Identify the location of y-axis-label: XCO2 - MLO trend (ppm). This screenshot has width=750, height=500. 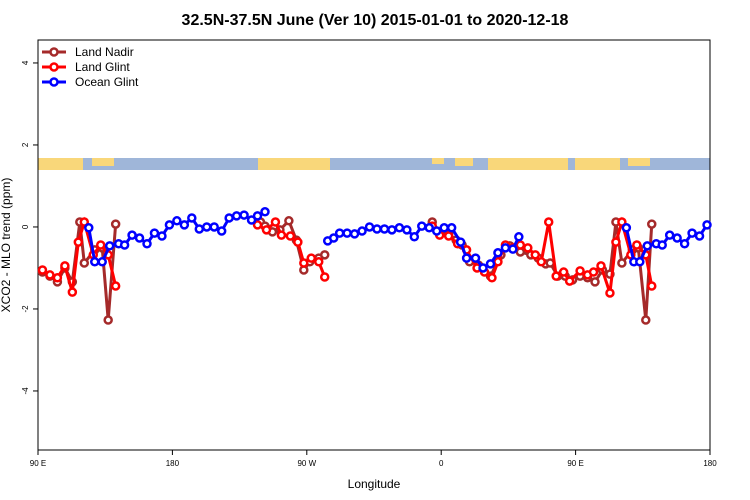
(6, 245).